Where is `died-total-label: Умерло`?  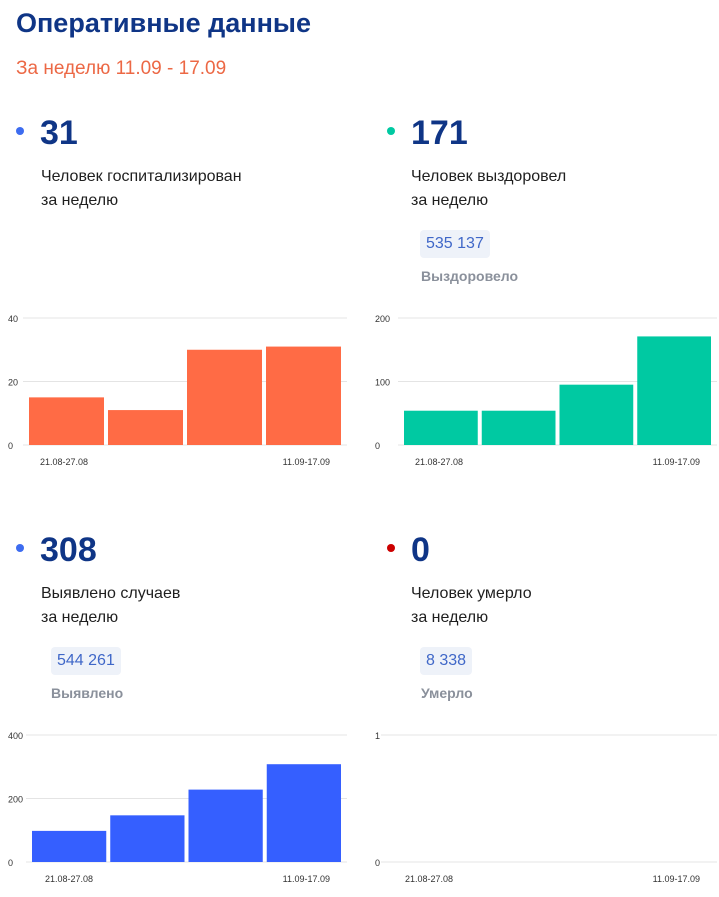 died-total-label: Умерло is located at coordinates (447, 693).